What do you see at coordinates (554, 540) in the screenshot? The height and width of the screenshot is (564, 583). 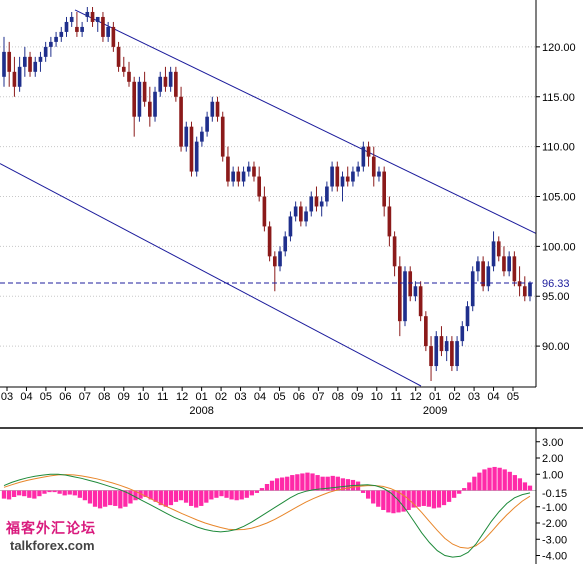 I see `macd-y-tick-label: -3.00` at bounding box center [554, 540].